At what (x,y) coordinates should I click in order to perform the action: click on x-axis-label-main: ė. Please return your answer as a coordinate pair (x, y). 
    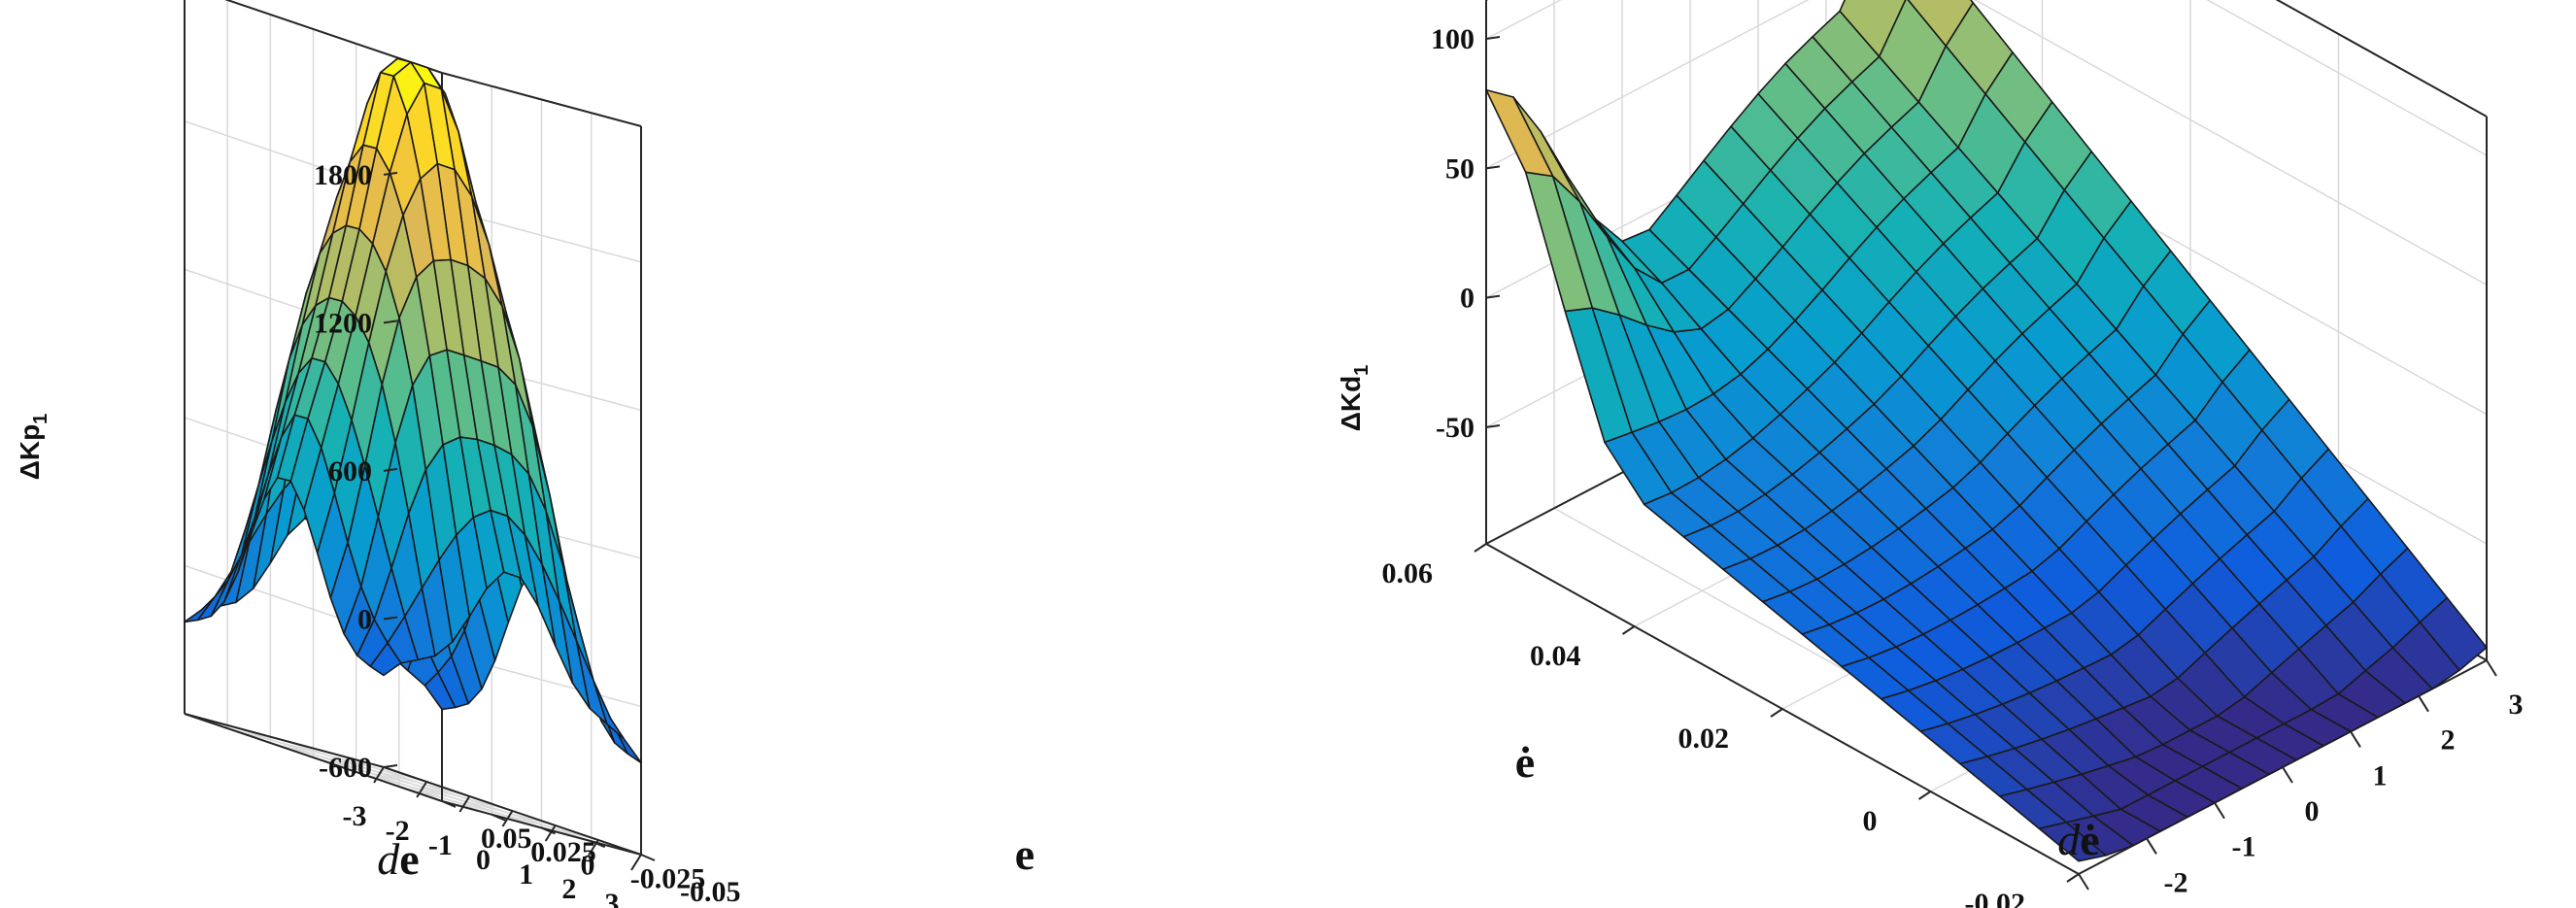
    Looking at the image, I should click on (2089, 839).